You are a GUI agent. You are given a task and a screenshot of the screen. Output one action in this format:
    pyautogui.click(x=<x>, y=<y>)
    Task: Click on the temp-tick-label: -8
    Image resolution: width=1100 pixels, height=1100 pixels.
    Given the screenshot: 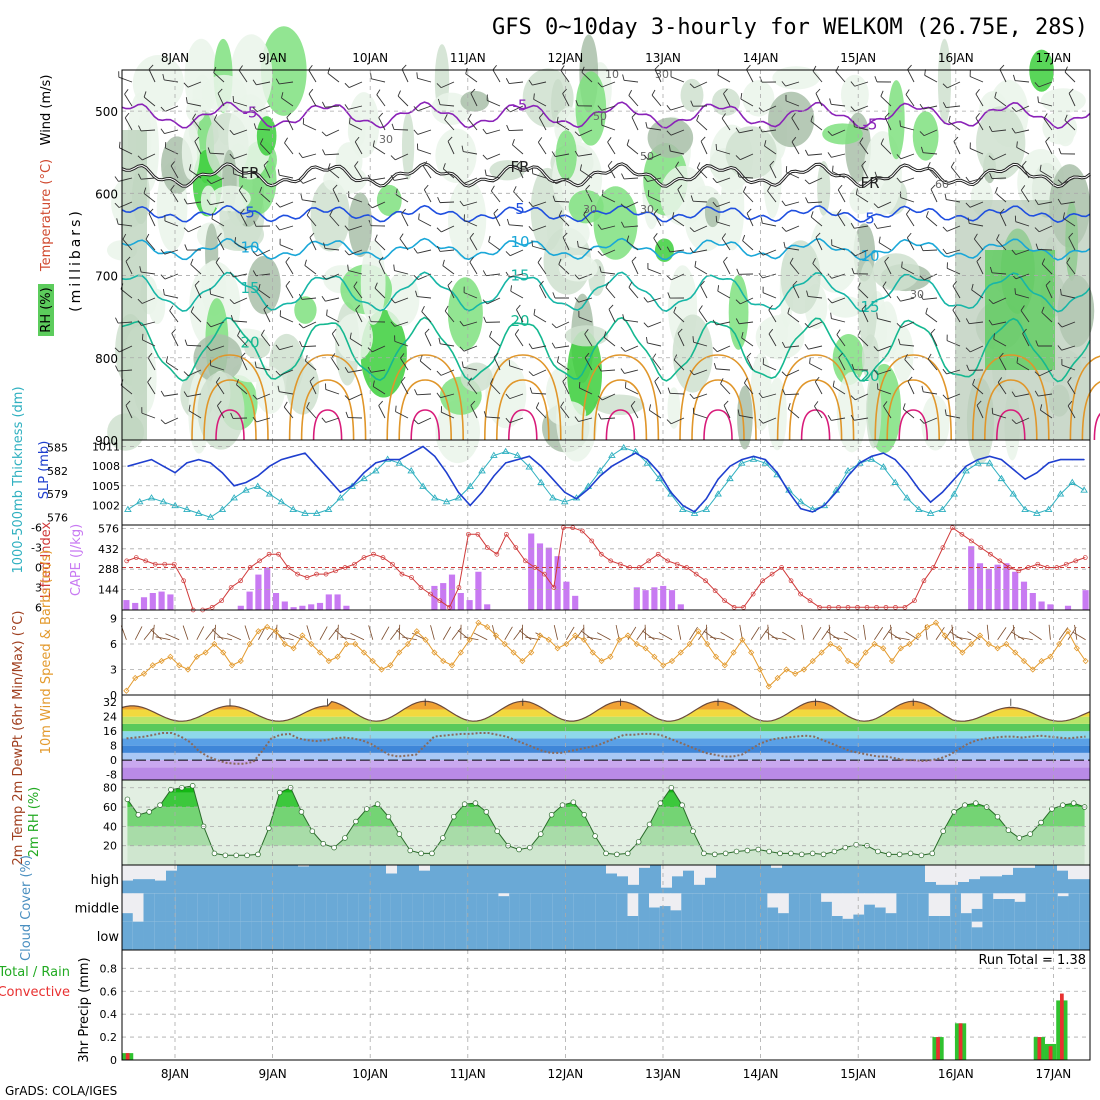 What is the action you would take?
    pyautogui.click(x=111, y=775)
    